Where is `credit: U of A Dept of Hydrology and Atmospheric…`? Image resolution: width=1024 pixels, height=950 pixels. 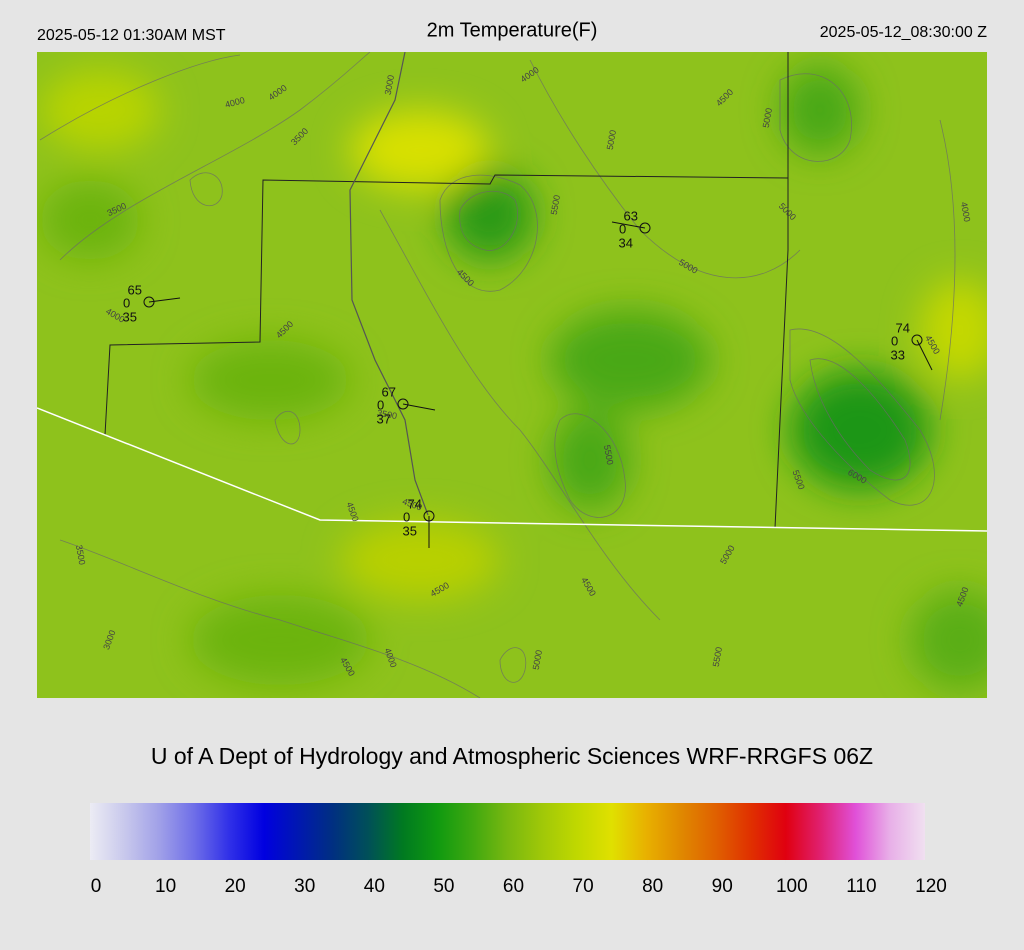
credit: U of A Dept of Hydrology and Atmospheric… is located at coordinates (512, 756).